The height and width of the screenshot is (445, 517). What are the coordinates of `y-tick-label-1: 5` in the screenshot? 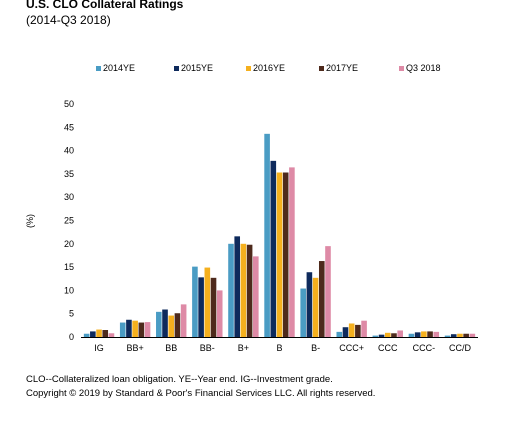 It's located at (71, 314).